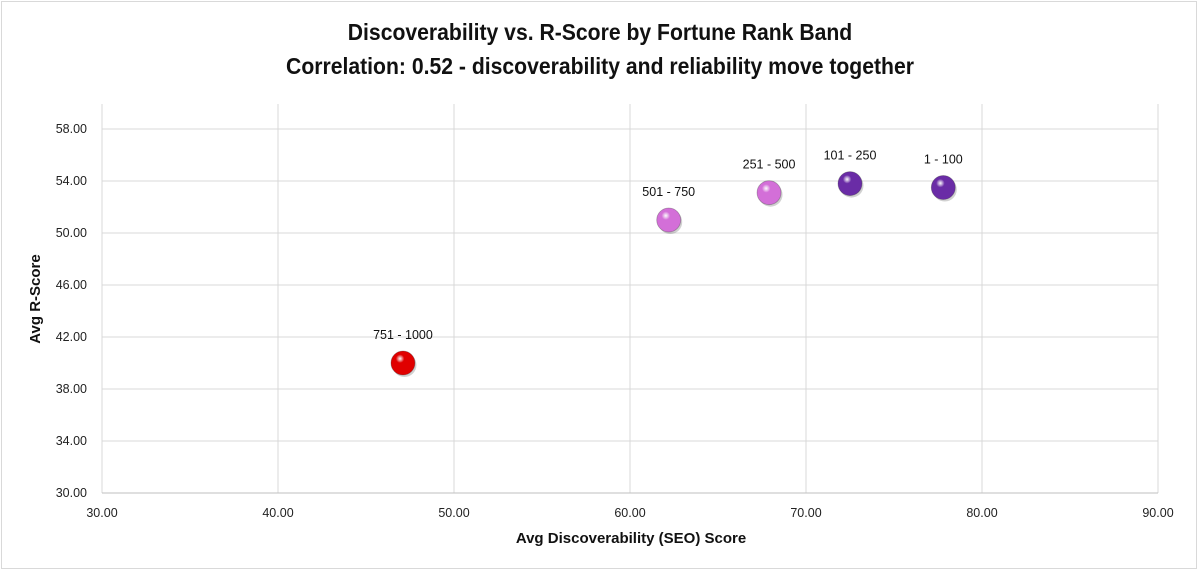 The height and width of the screenshot is (572, 1200). What do you see at coordinates (71, 441) in the screenshot?
I see `y-tick-label: 34.00` at bounding box center [71, 441].